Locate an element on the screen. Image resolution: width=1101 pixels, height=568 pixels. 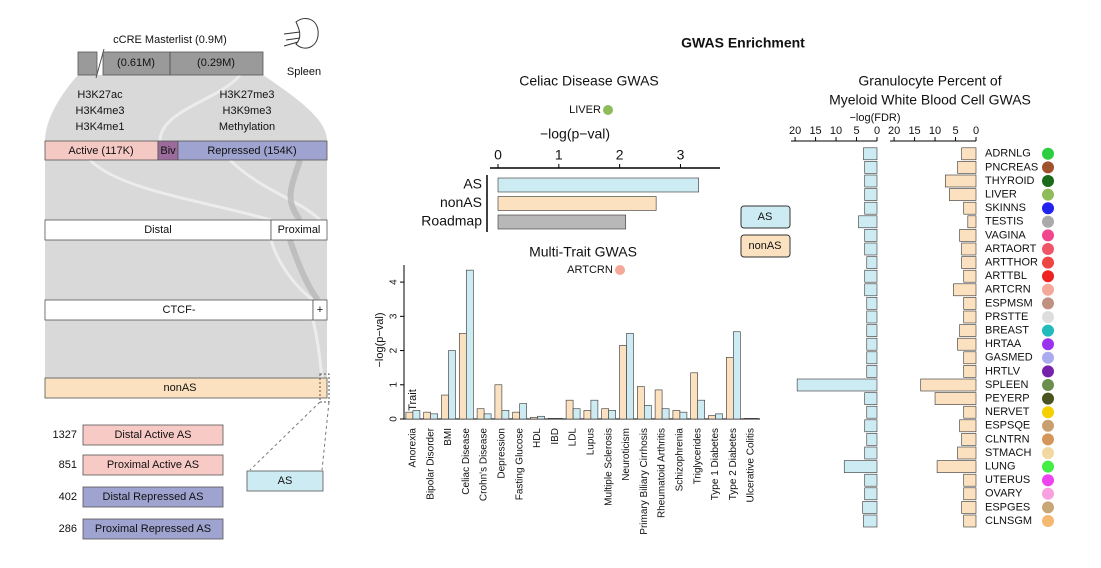
spleen-icon is located at coordinates (301, 33).